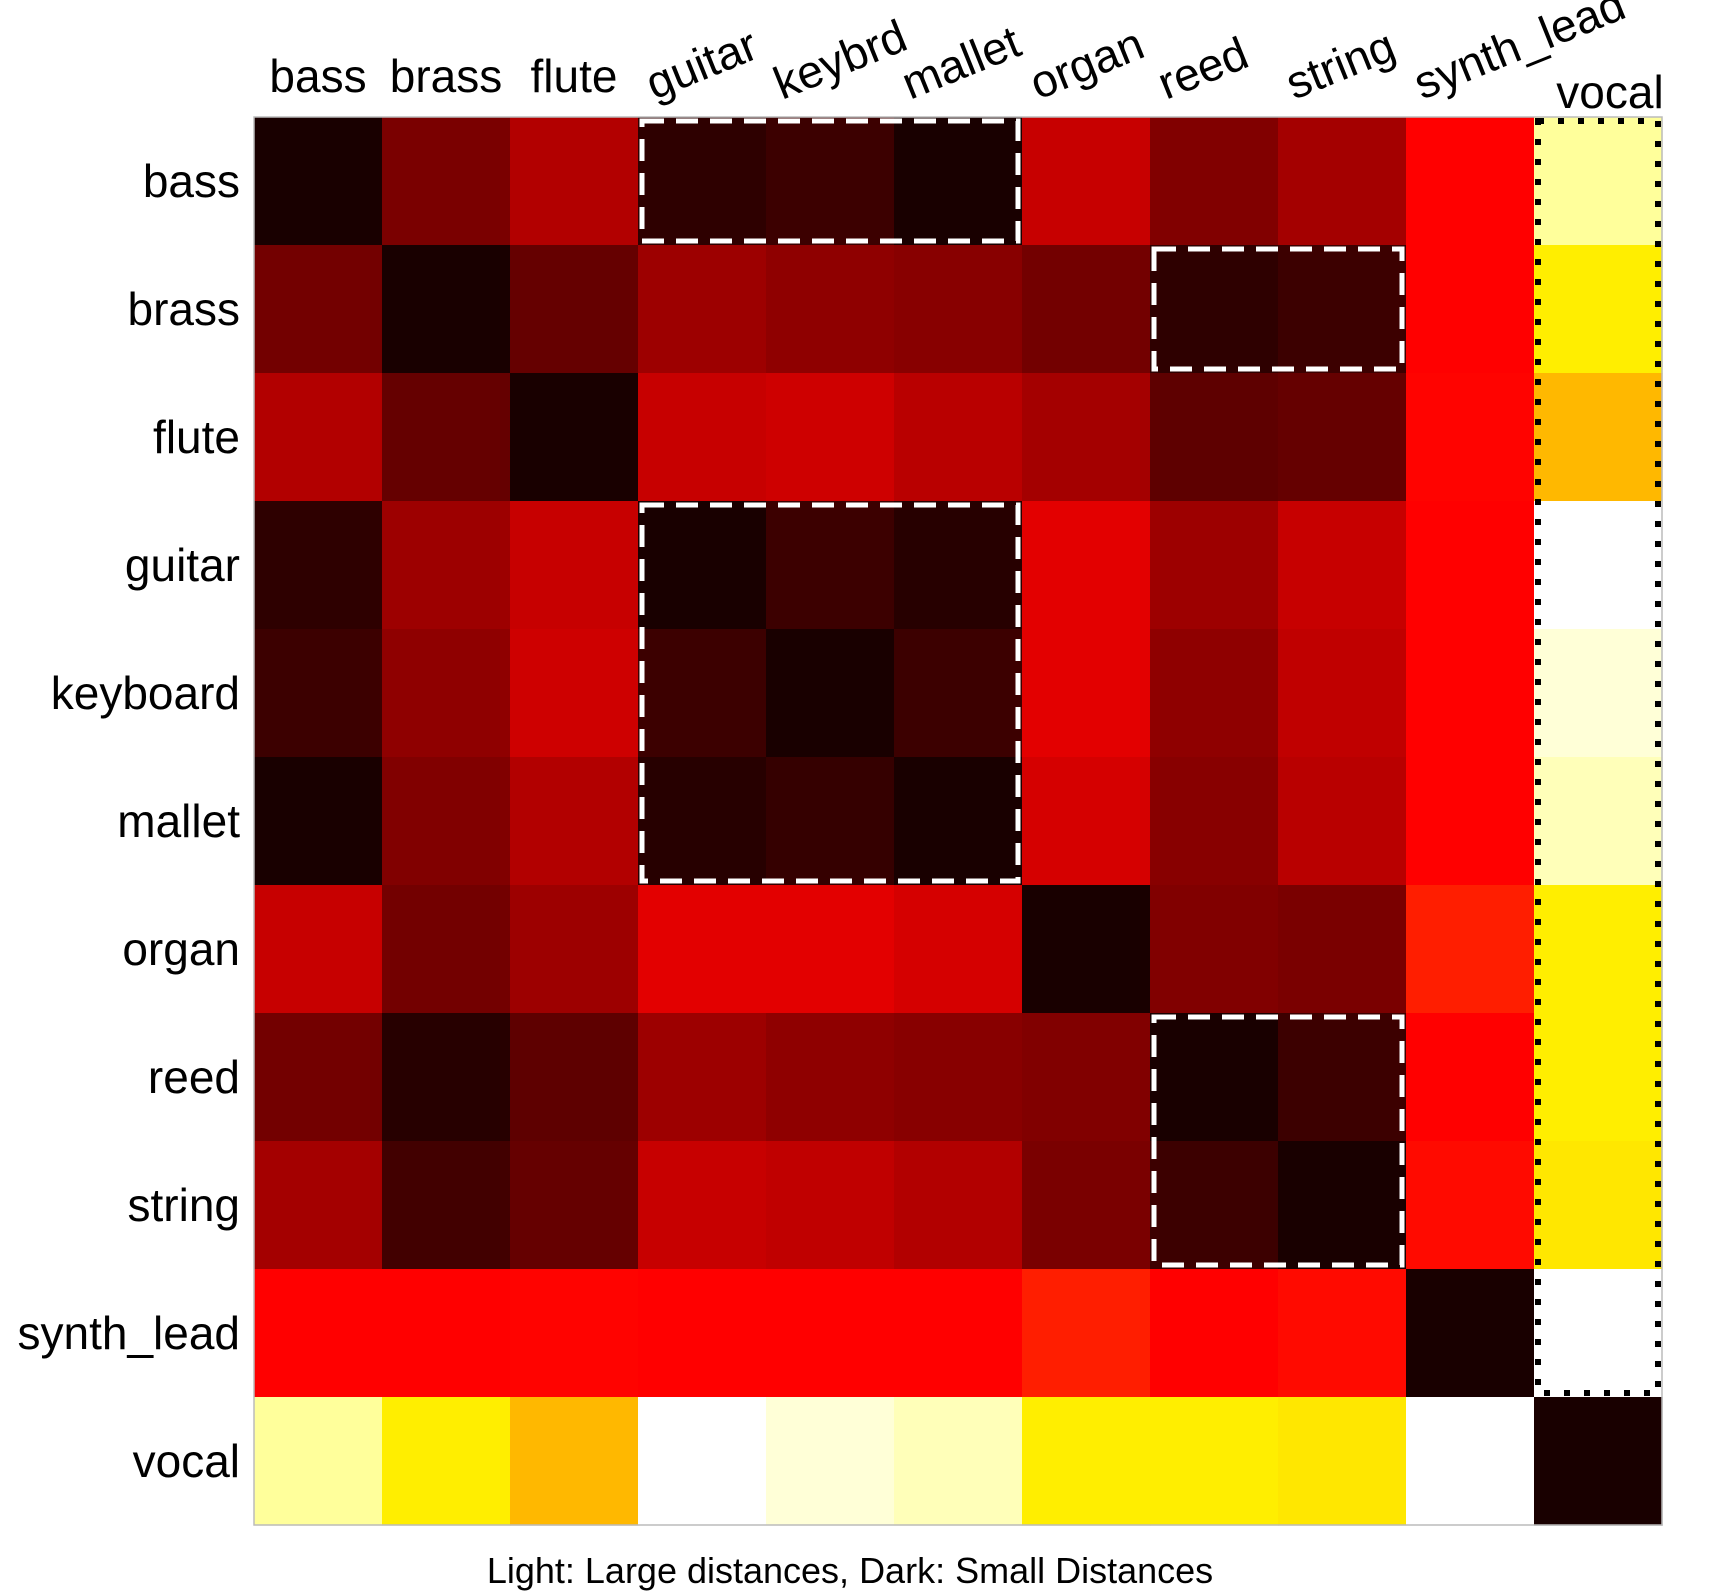 The width and height of the screenshot is (1724, 1596). I want to click on heatmap-cell-reed-guitar, so click(702, 1077).